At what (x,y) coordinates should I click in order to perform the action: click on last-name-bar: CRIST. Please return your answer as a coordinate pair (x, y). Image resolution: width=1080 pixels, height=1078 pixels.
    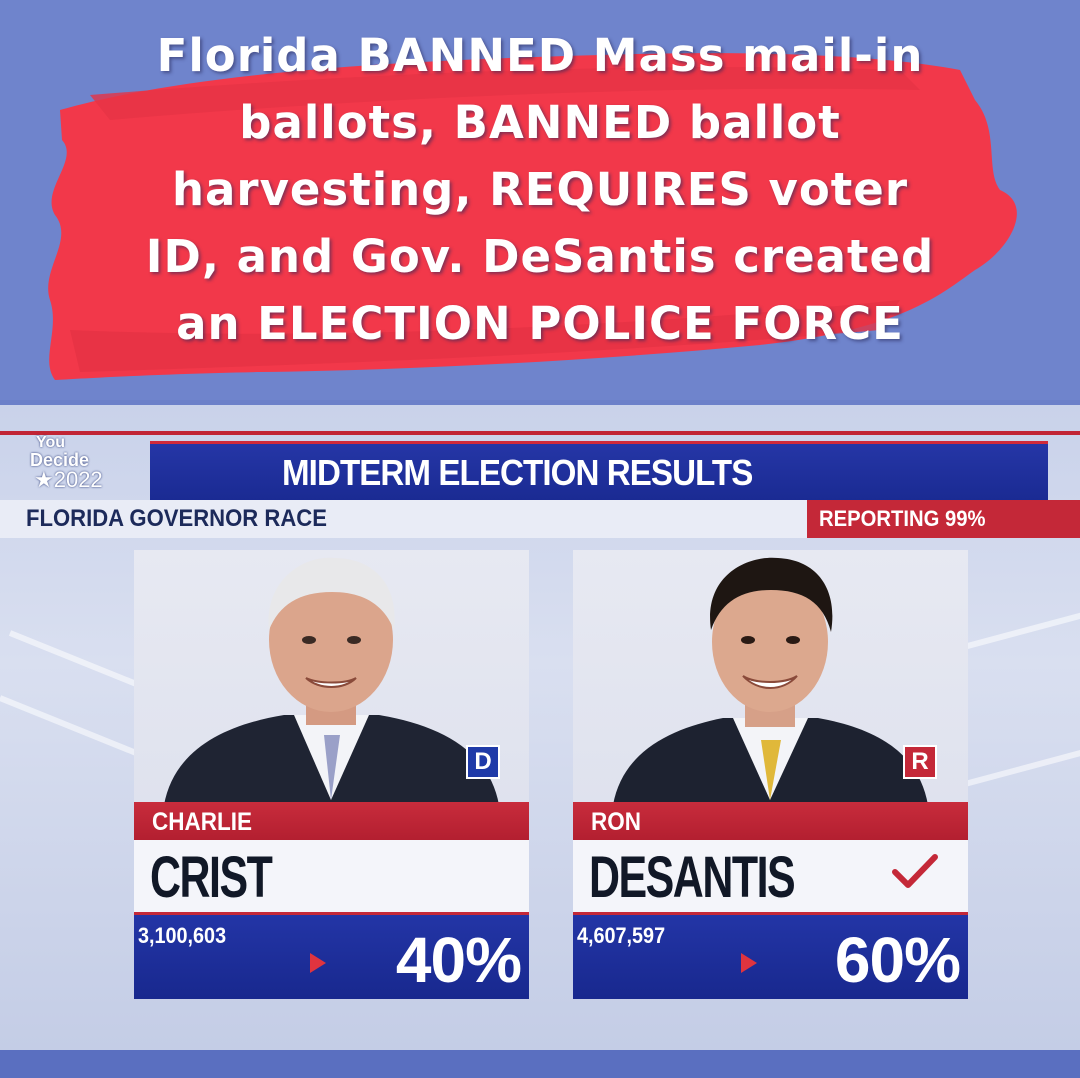
    Looking at the image, I should click on (331, 876).